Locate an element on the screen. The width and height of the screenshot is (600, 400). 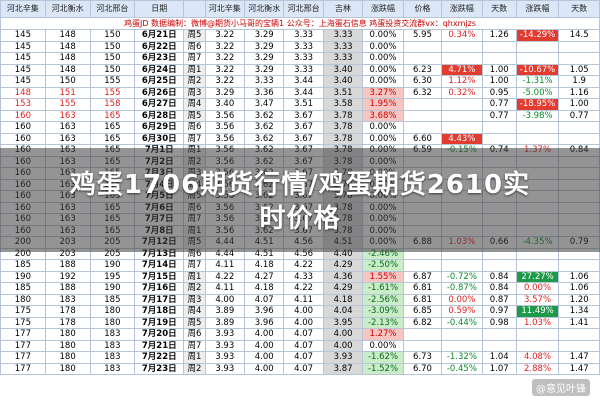
cell-hengshui: 151 is located at coordinates (67, 92).